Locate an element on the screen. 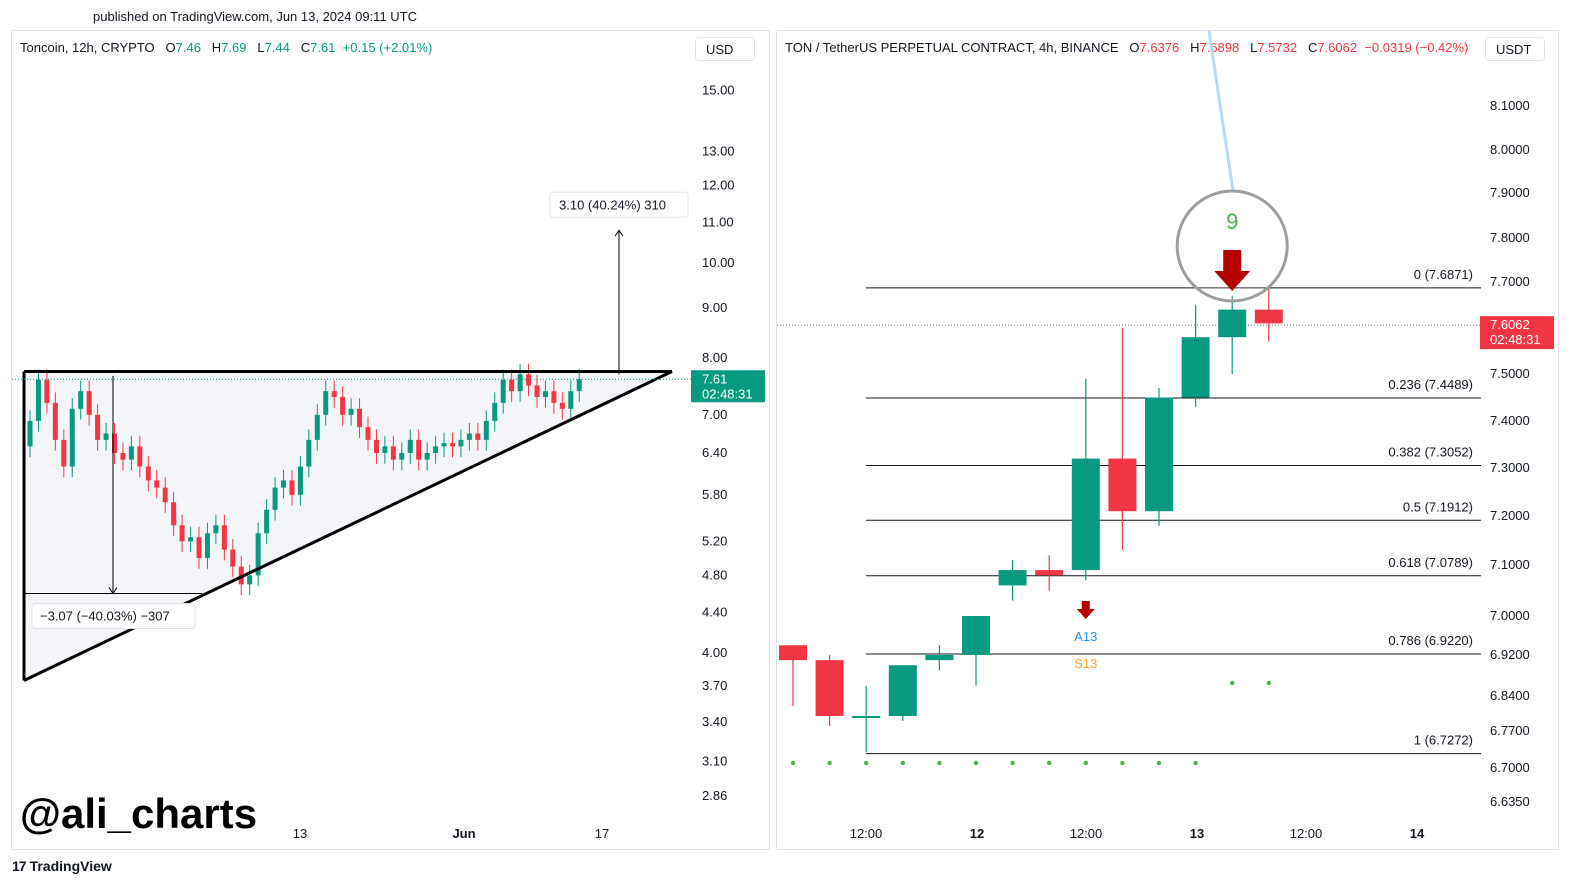 The height and width of the screenshot is (893, 1578). right-h-label: H is located at coordinates (1195, 47).